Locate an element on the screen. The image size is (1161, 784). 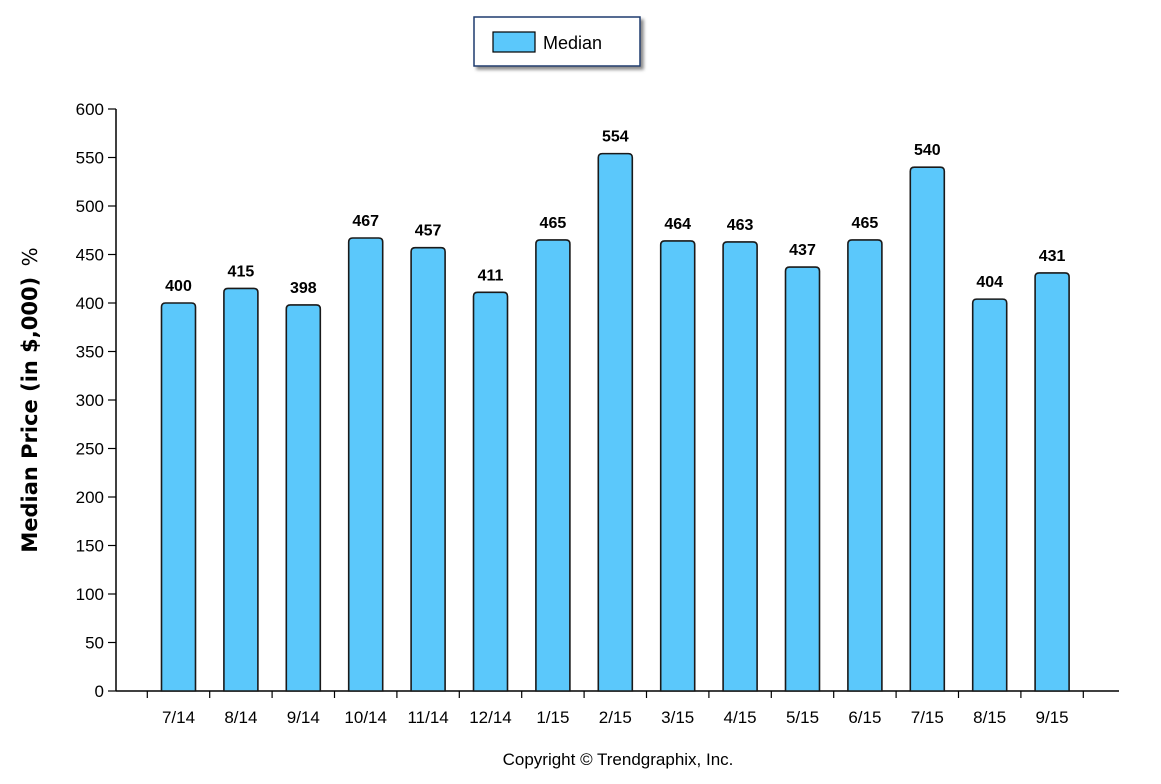
data-label: 431 is located at coordinates (1052, 256).